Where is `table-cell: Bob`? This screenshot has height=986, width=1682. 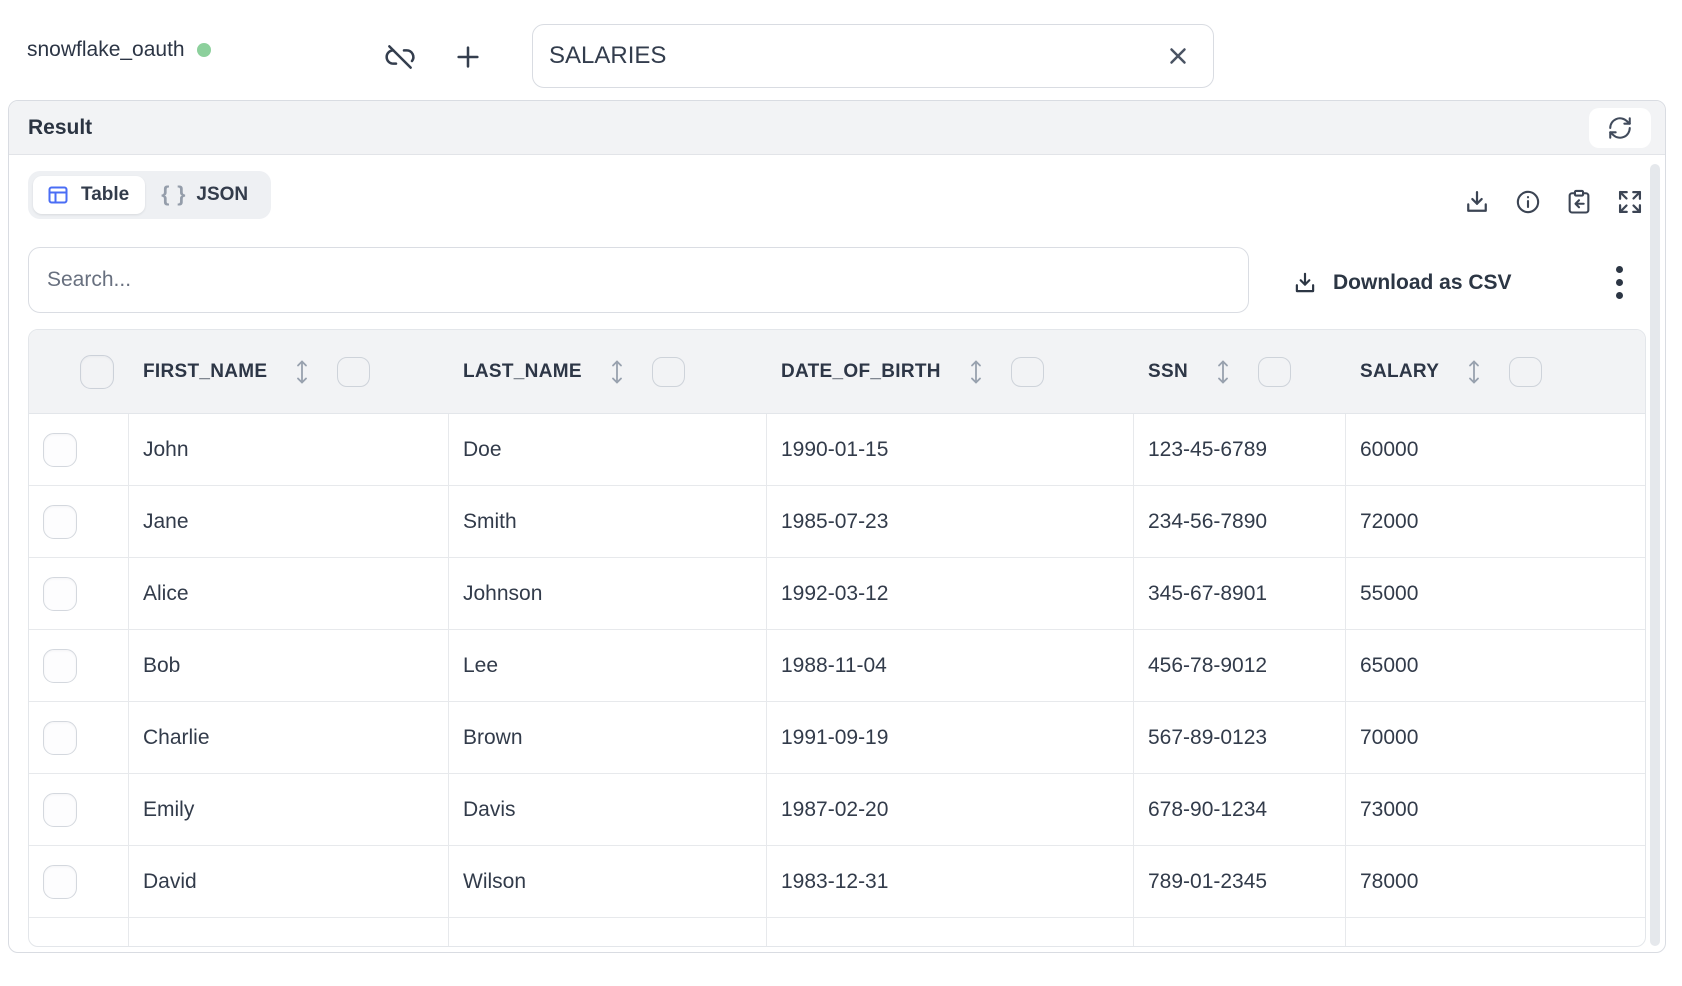 table-cell: Bob is located at coordinates (289, 665).